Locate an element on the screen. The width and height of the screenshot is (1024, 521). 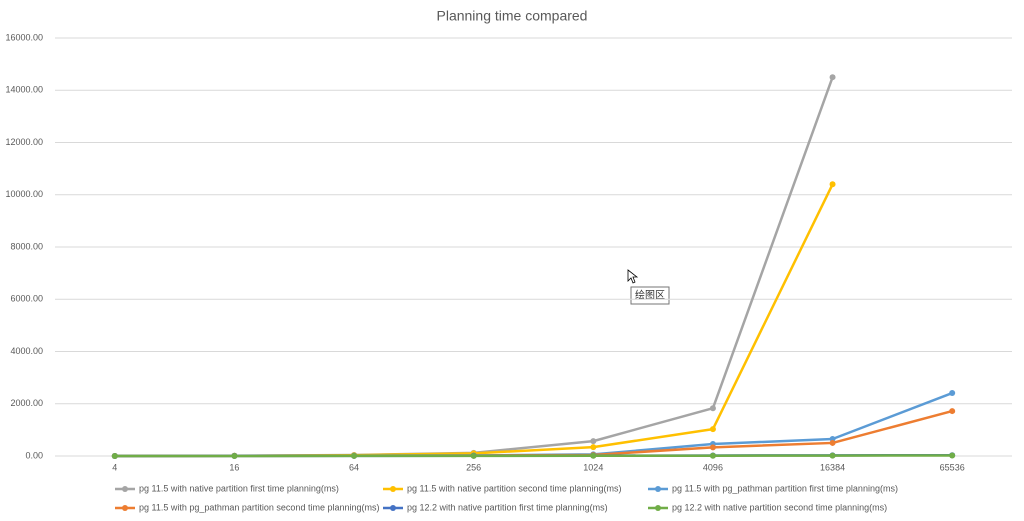
x-tick-label: 4096 is located at coordinates (713, 467).